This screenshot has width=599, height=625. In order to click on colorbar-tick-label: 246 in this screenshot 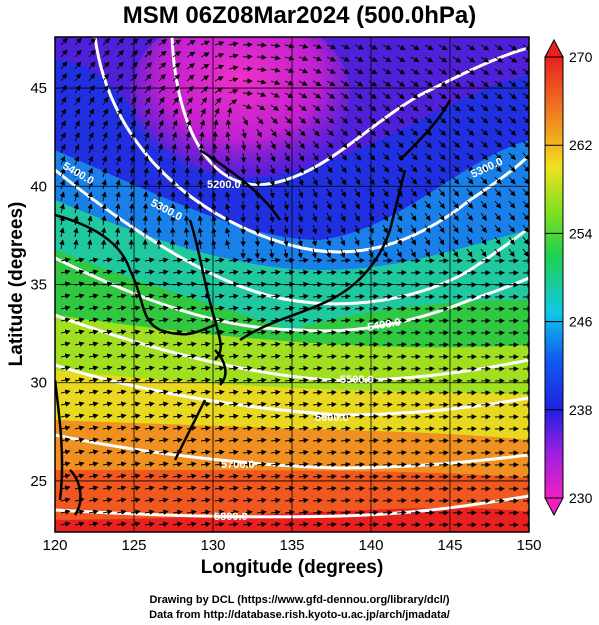, I will do `click(581, 322)`.